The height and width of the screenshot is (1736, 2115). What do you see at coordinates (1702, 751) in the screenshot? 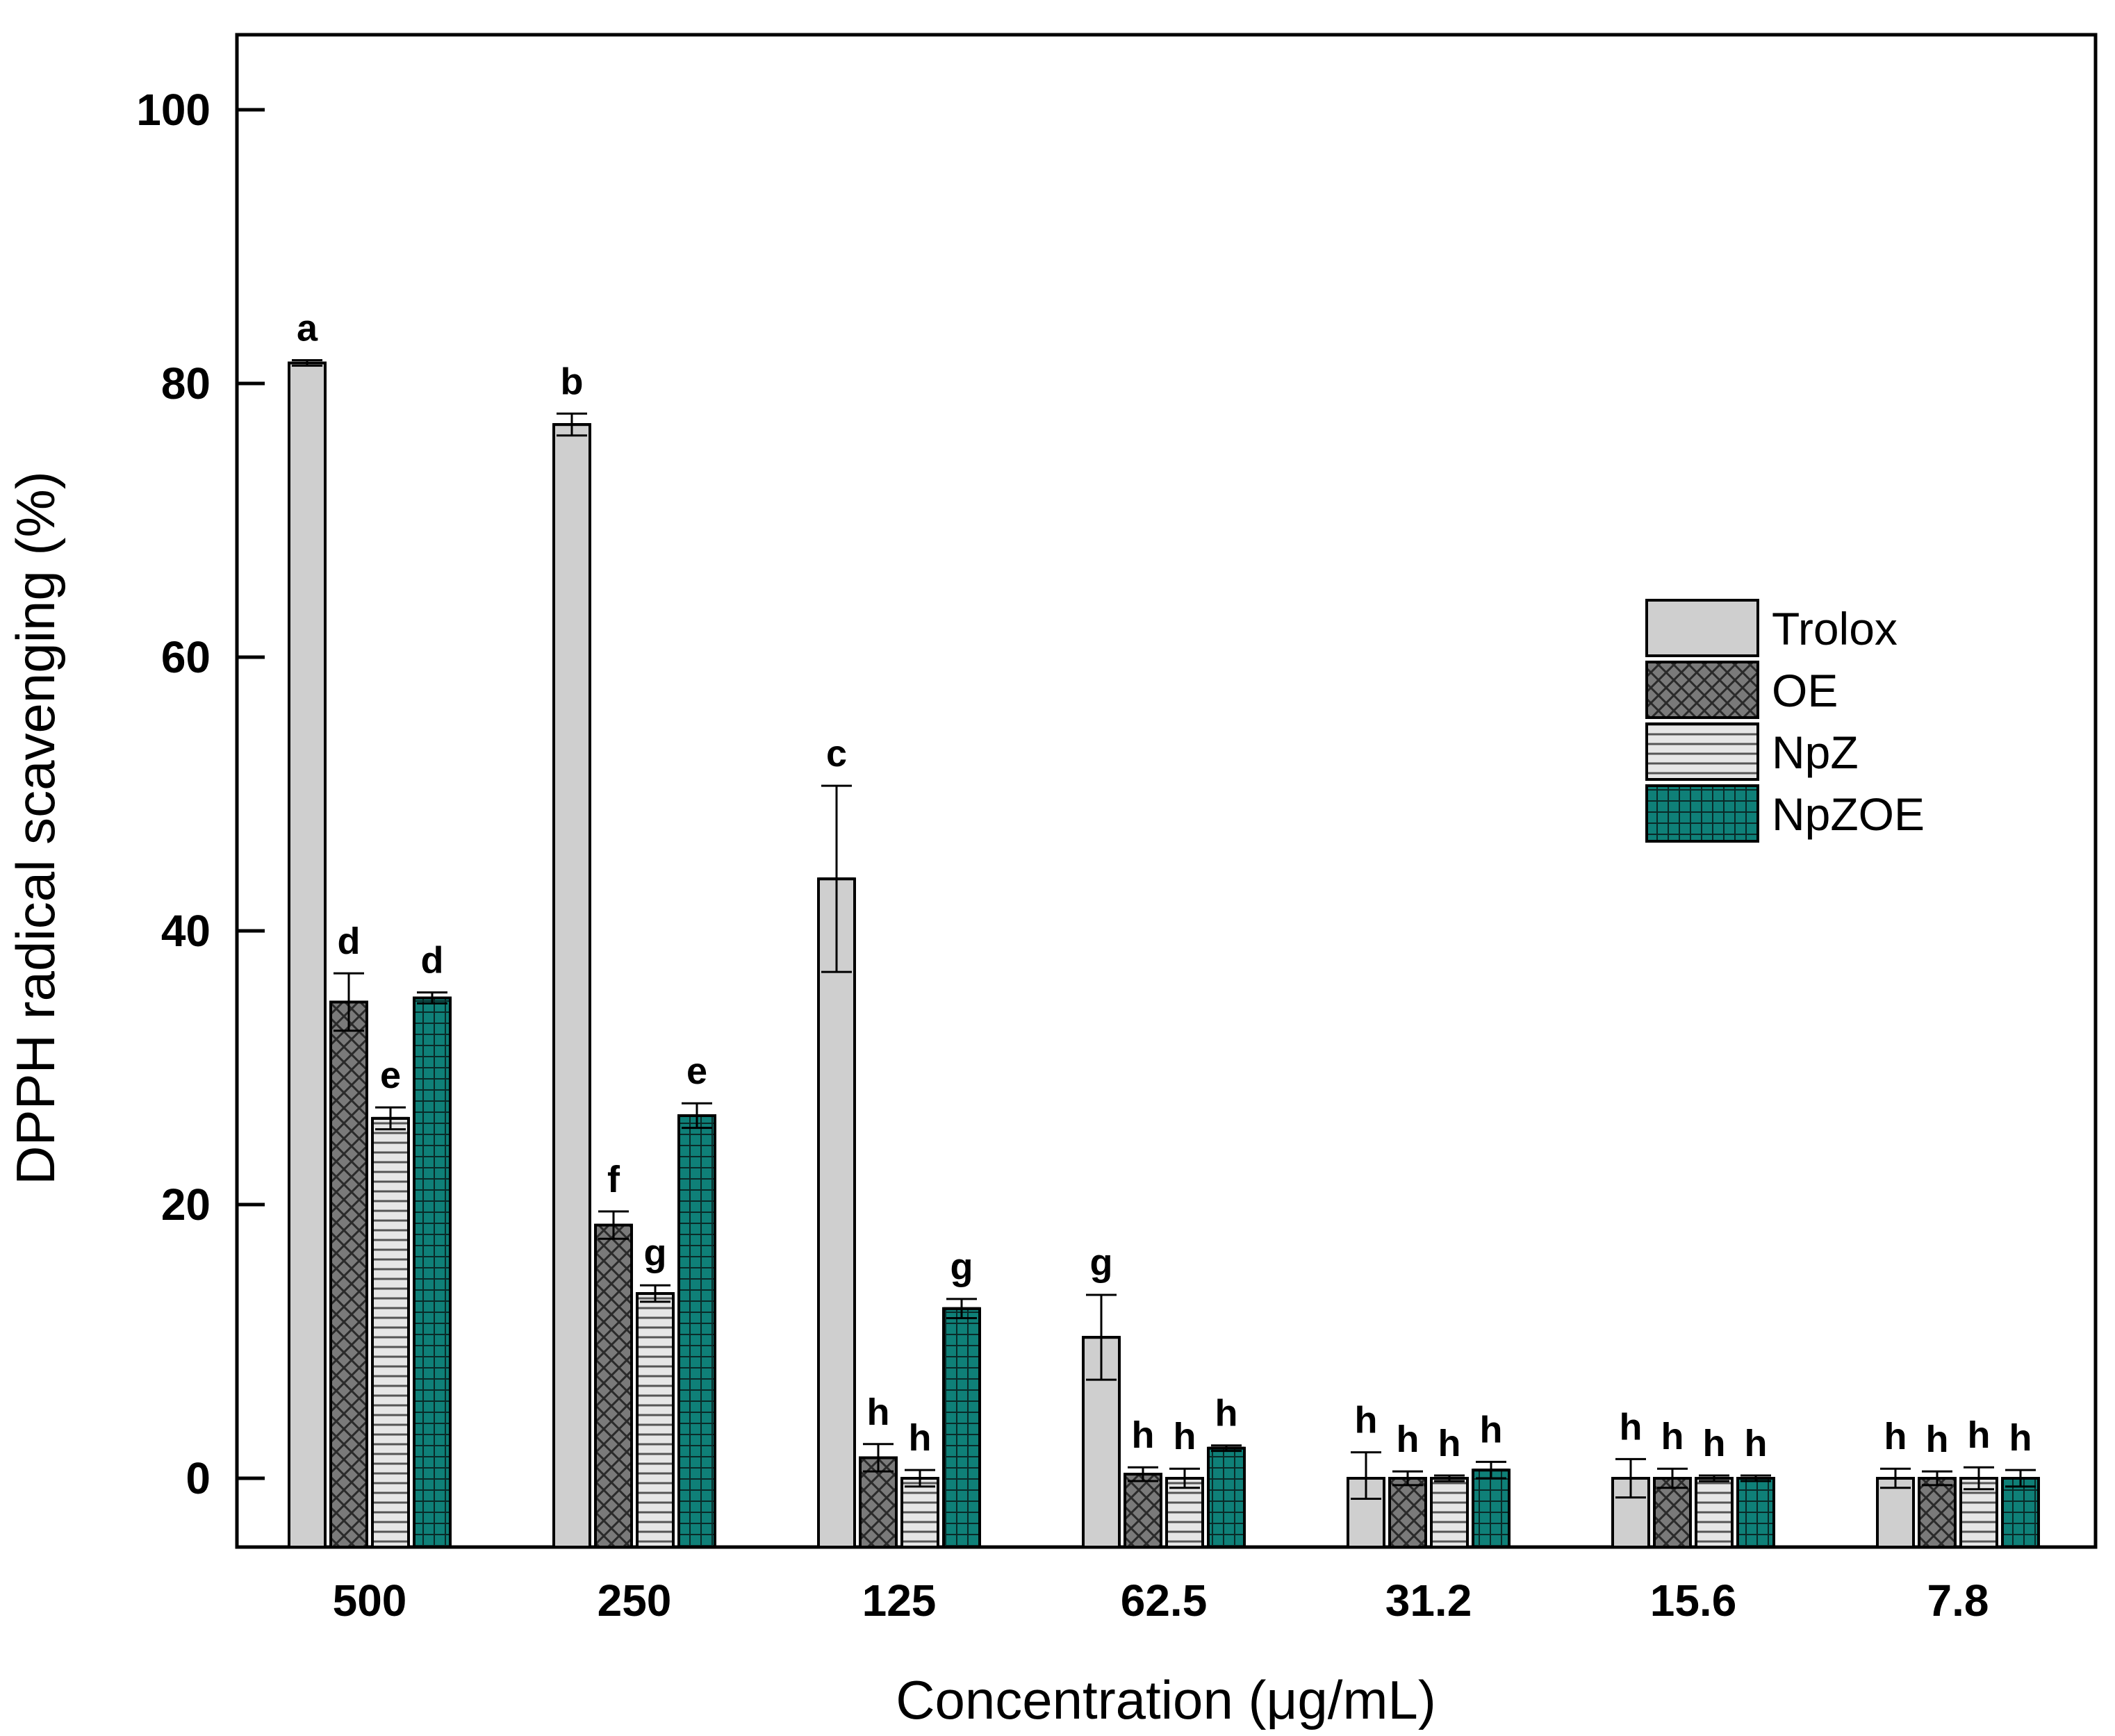
I see `legend-swatch-npz` at bounding box center [1702, 751].